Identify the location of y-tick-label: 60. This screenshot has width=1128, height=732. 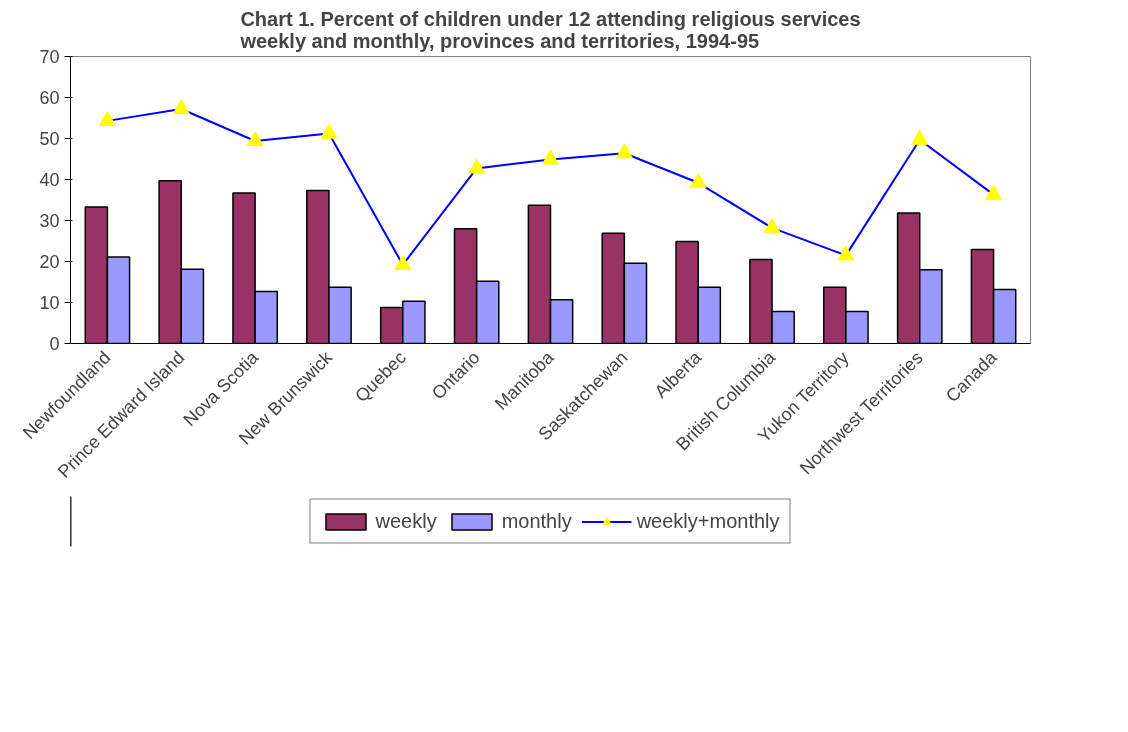
(49, 98).